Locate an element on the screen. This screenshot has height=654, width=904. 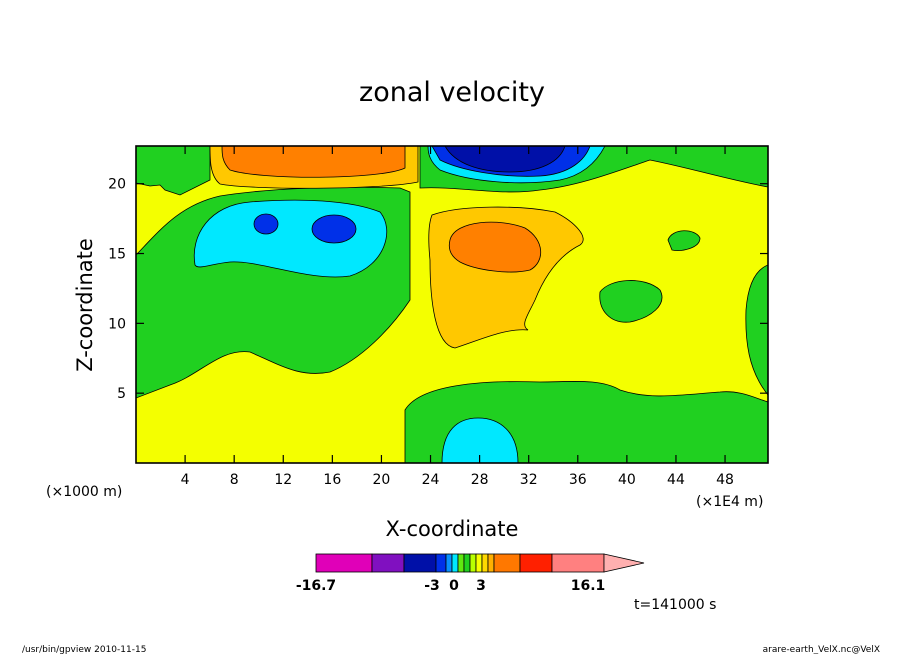
footer-right: arare-earth_VelX.nc@VelX is located at coordinates (821, 649).